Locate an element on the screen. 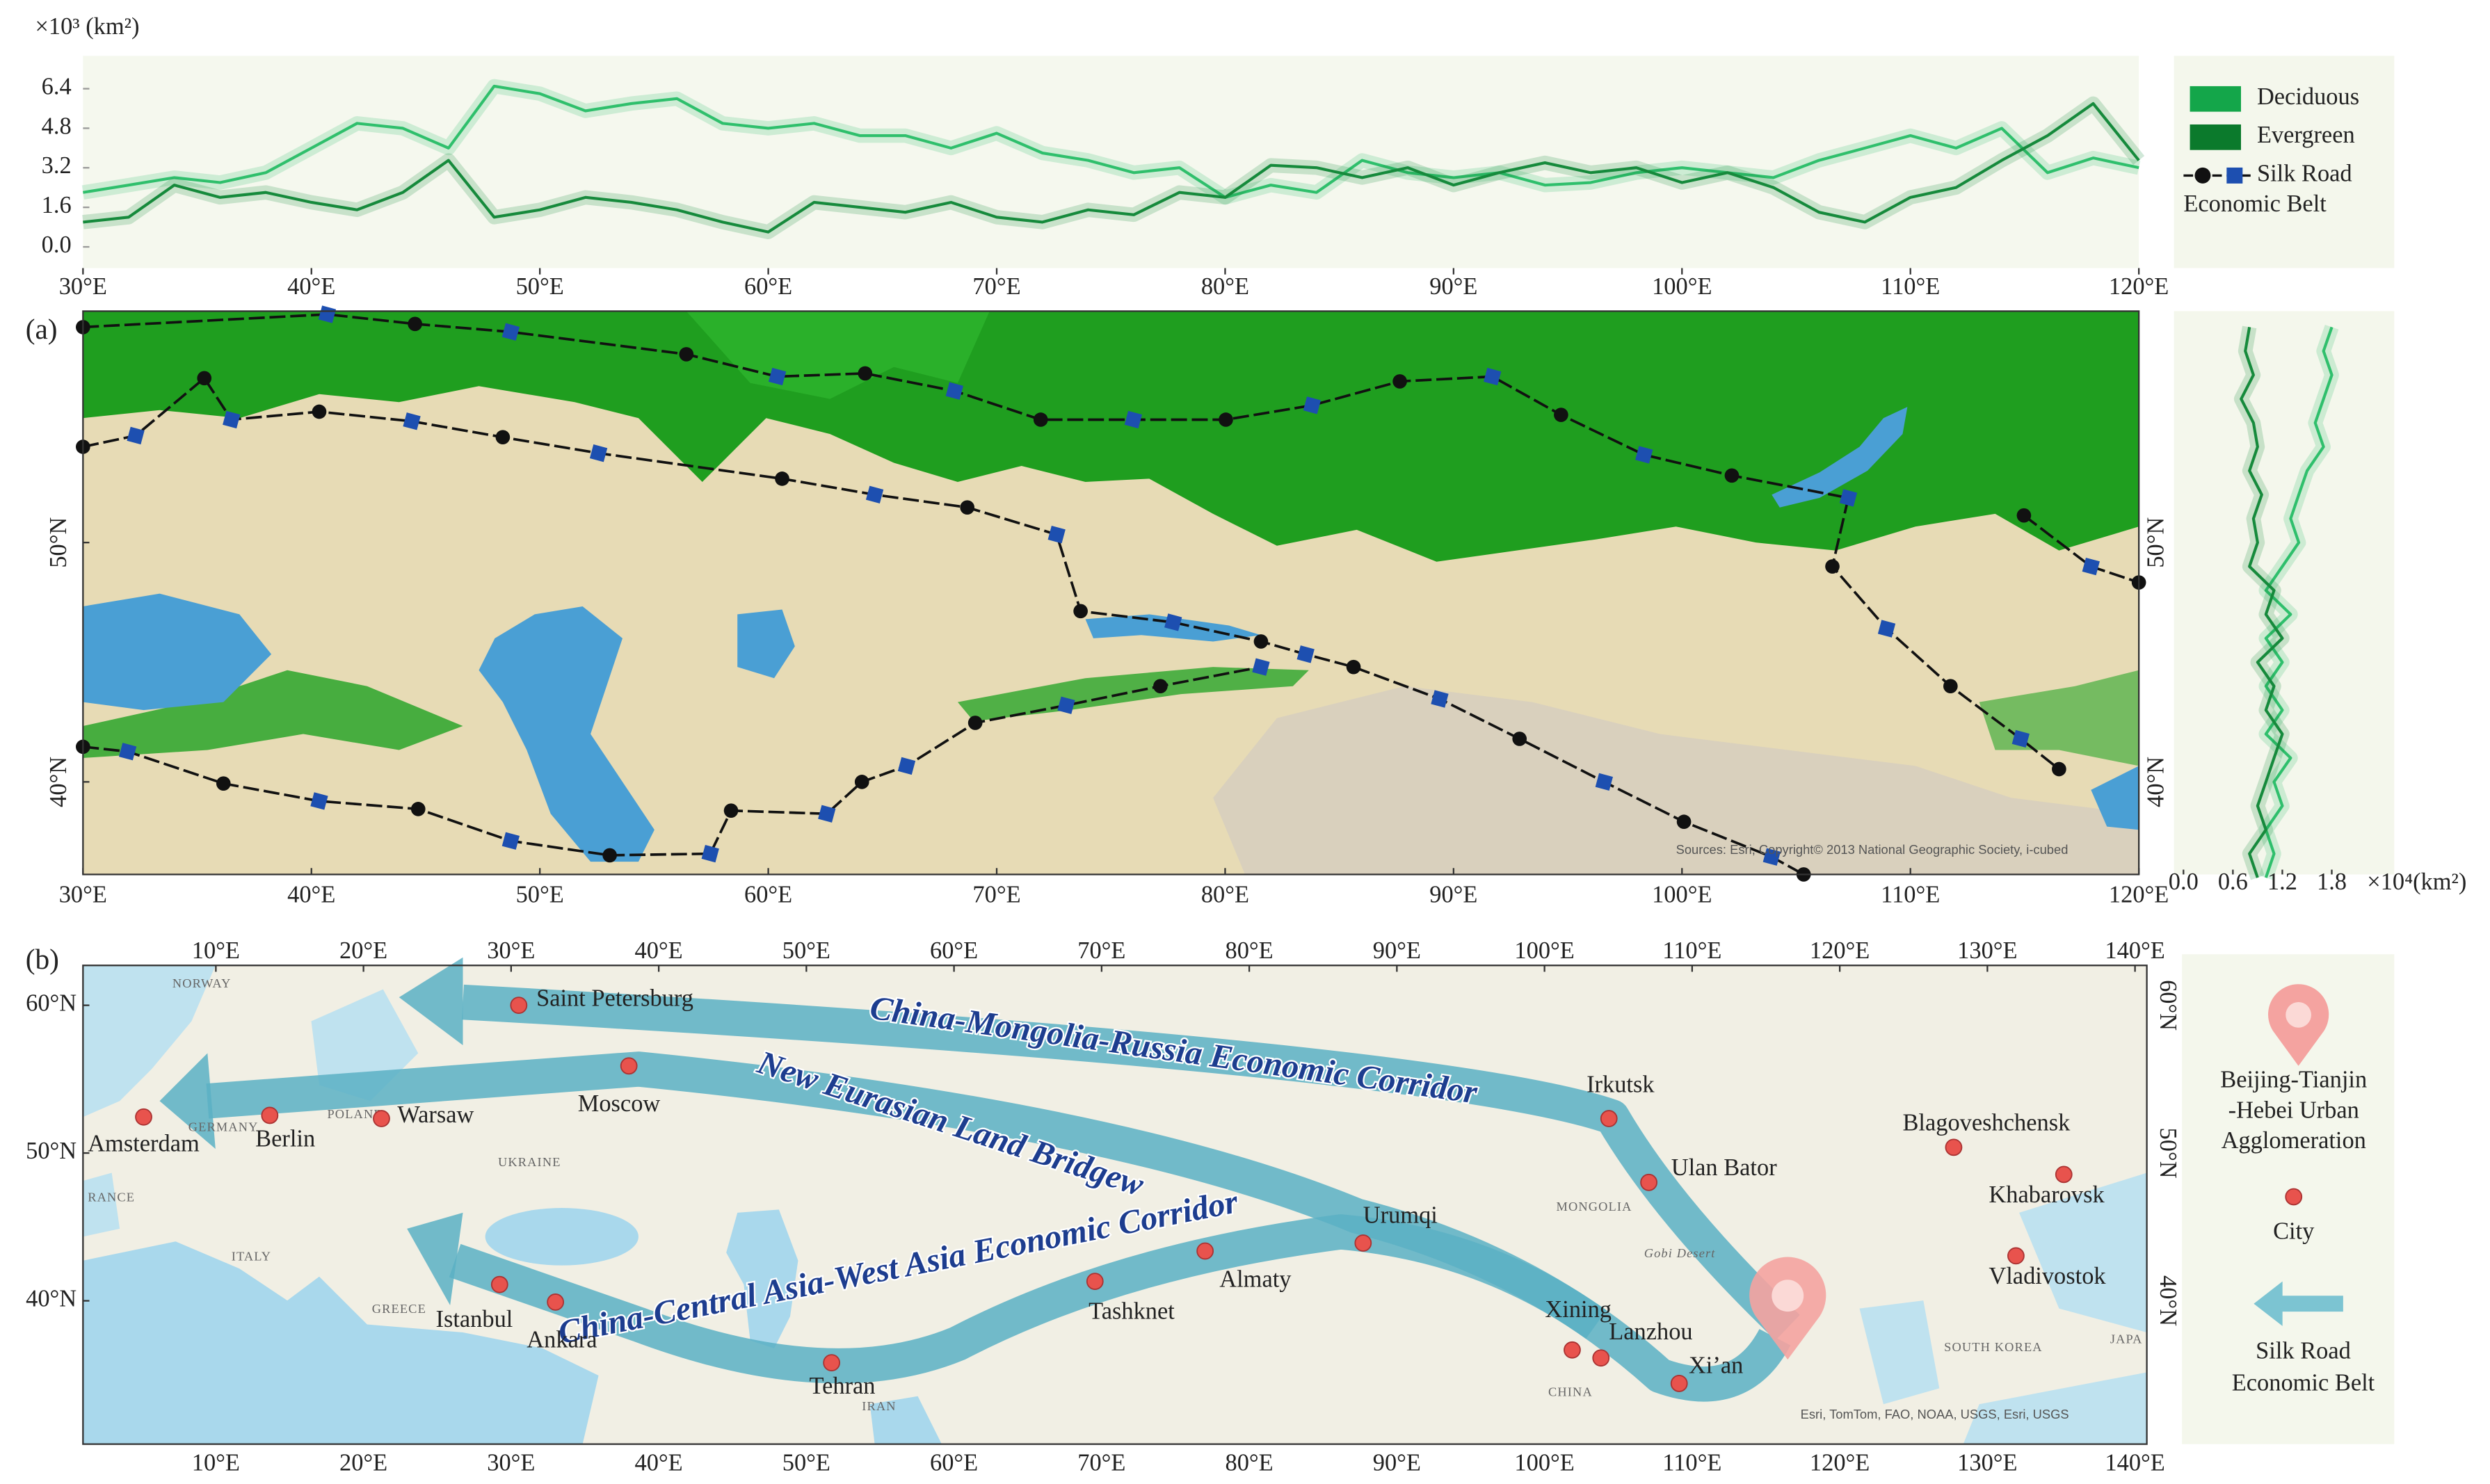 The image size is (2490, 1484). caspian-sea is located at coordinates (566, 734).